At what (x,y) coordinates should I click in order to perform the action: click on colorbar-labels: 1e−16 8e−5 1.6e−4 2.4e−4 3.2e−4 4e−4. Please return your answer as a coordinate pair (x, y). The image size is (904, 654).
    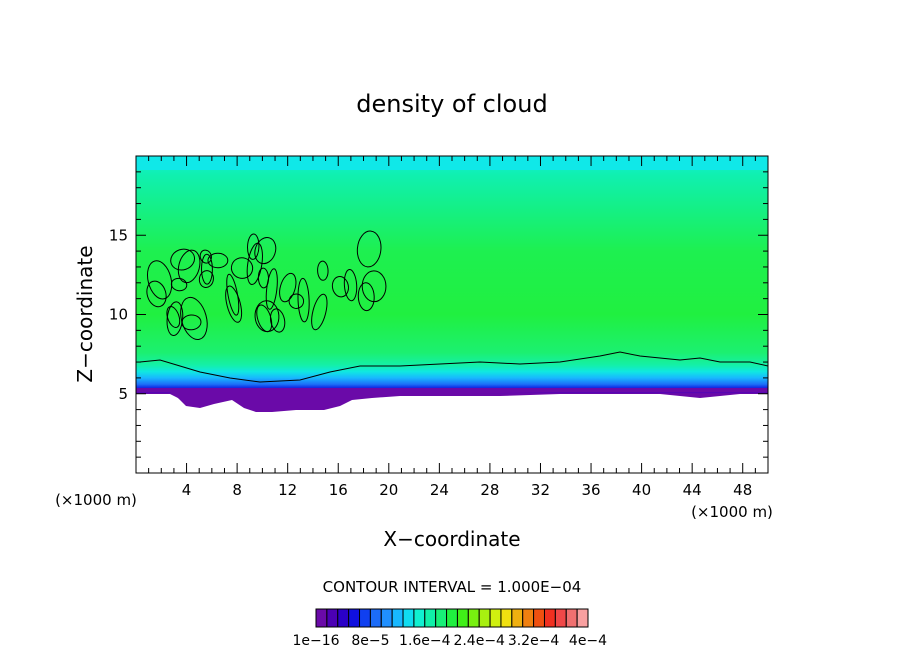
    Looking at the image, I should click on (449, 641).